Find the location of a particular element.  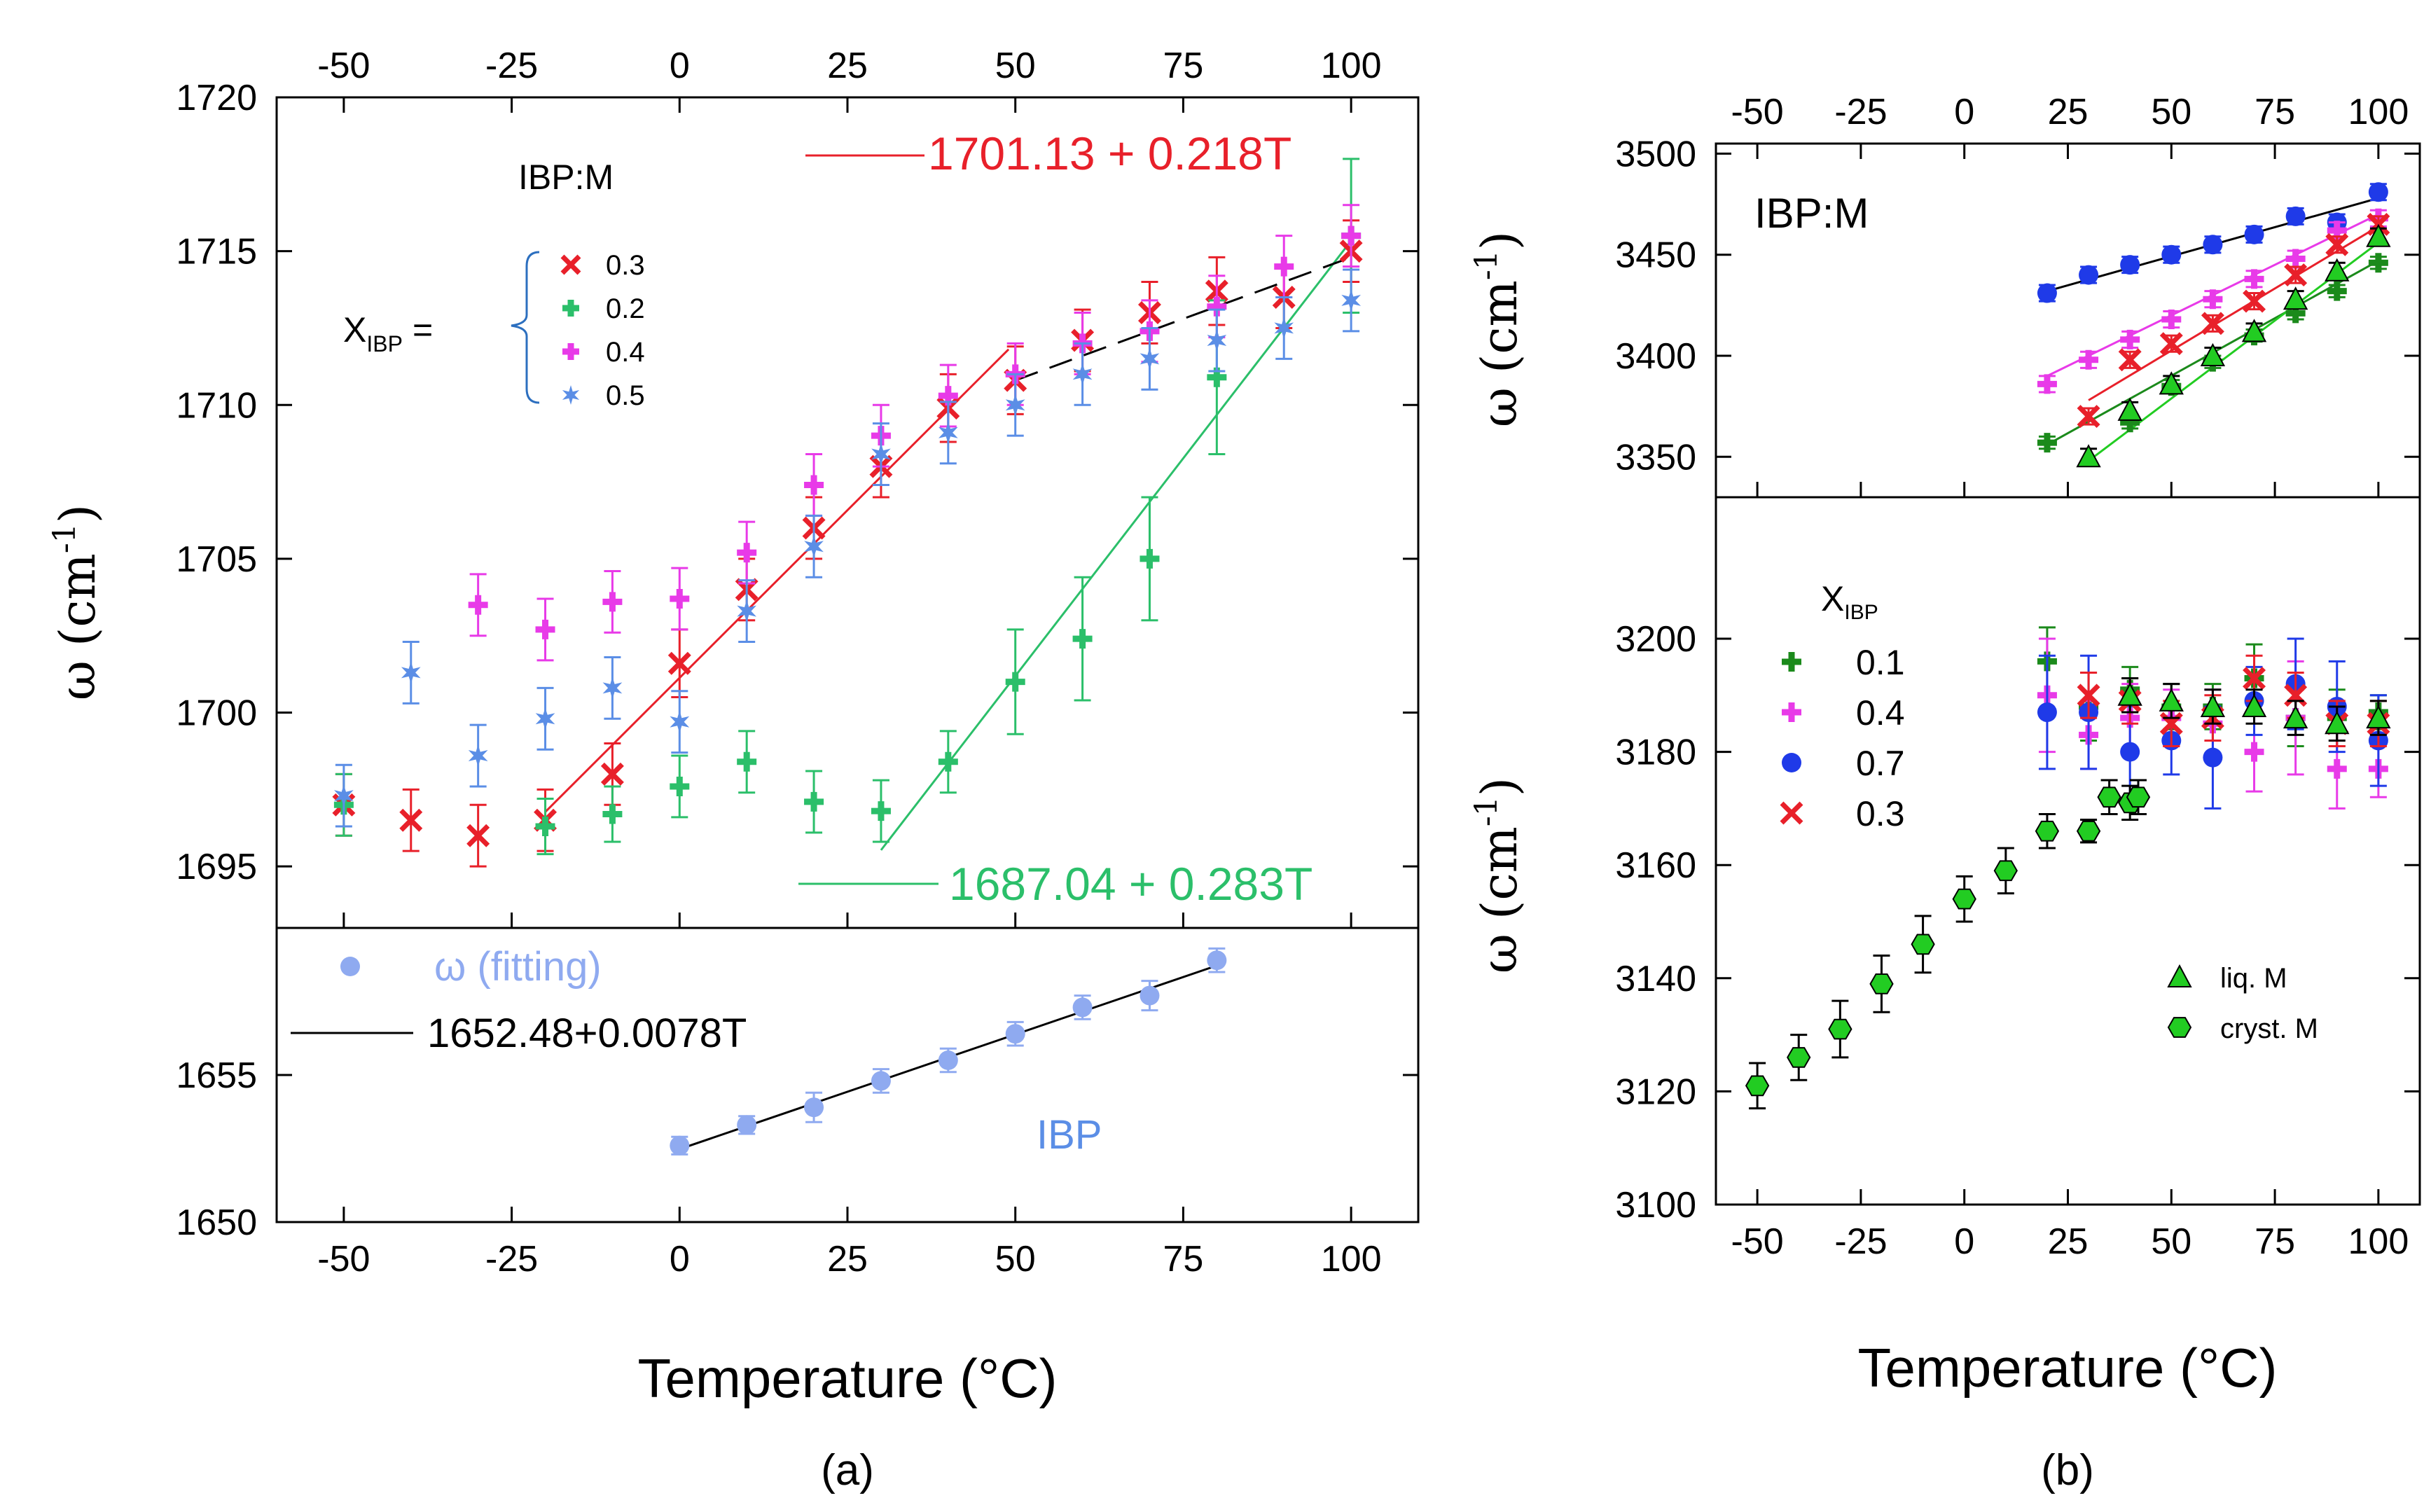

y-tick-label: 3350 is located at coordinates (1655, 458).